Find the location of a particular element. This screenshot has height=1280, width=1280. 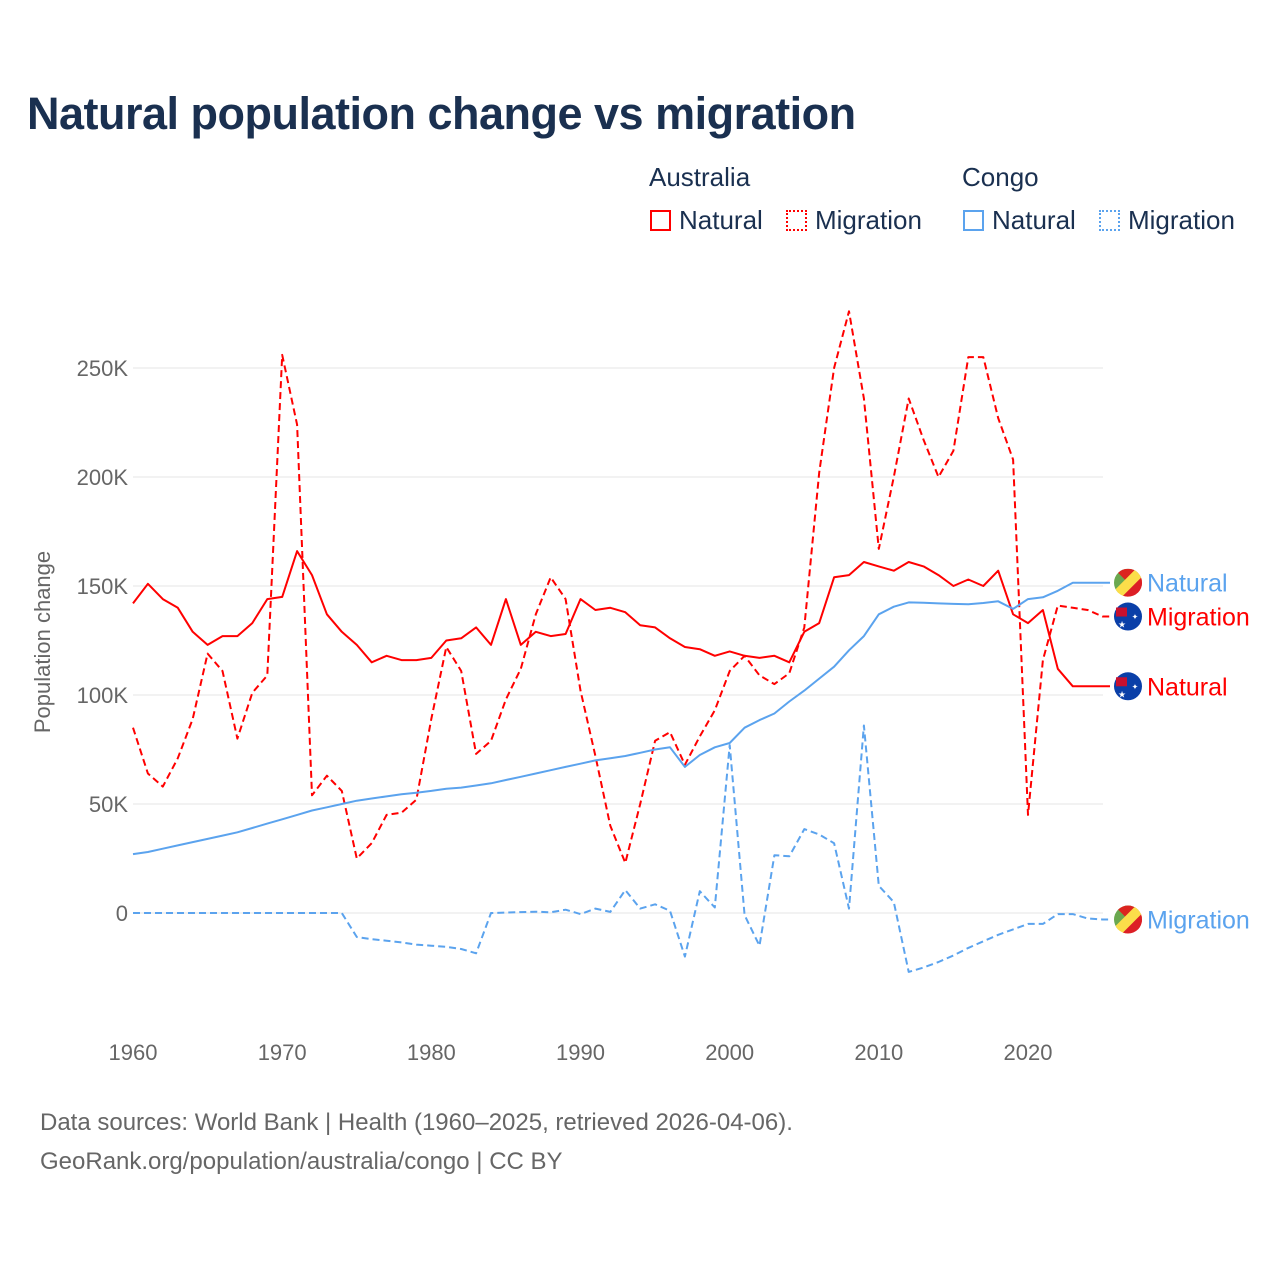

x-tick-label: 2000 is located at coordinates (729, 1052).